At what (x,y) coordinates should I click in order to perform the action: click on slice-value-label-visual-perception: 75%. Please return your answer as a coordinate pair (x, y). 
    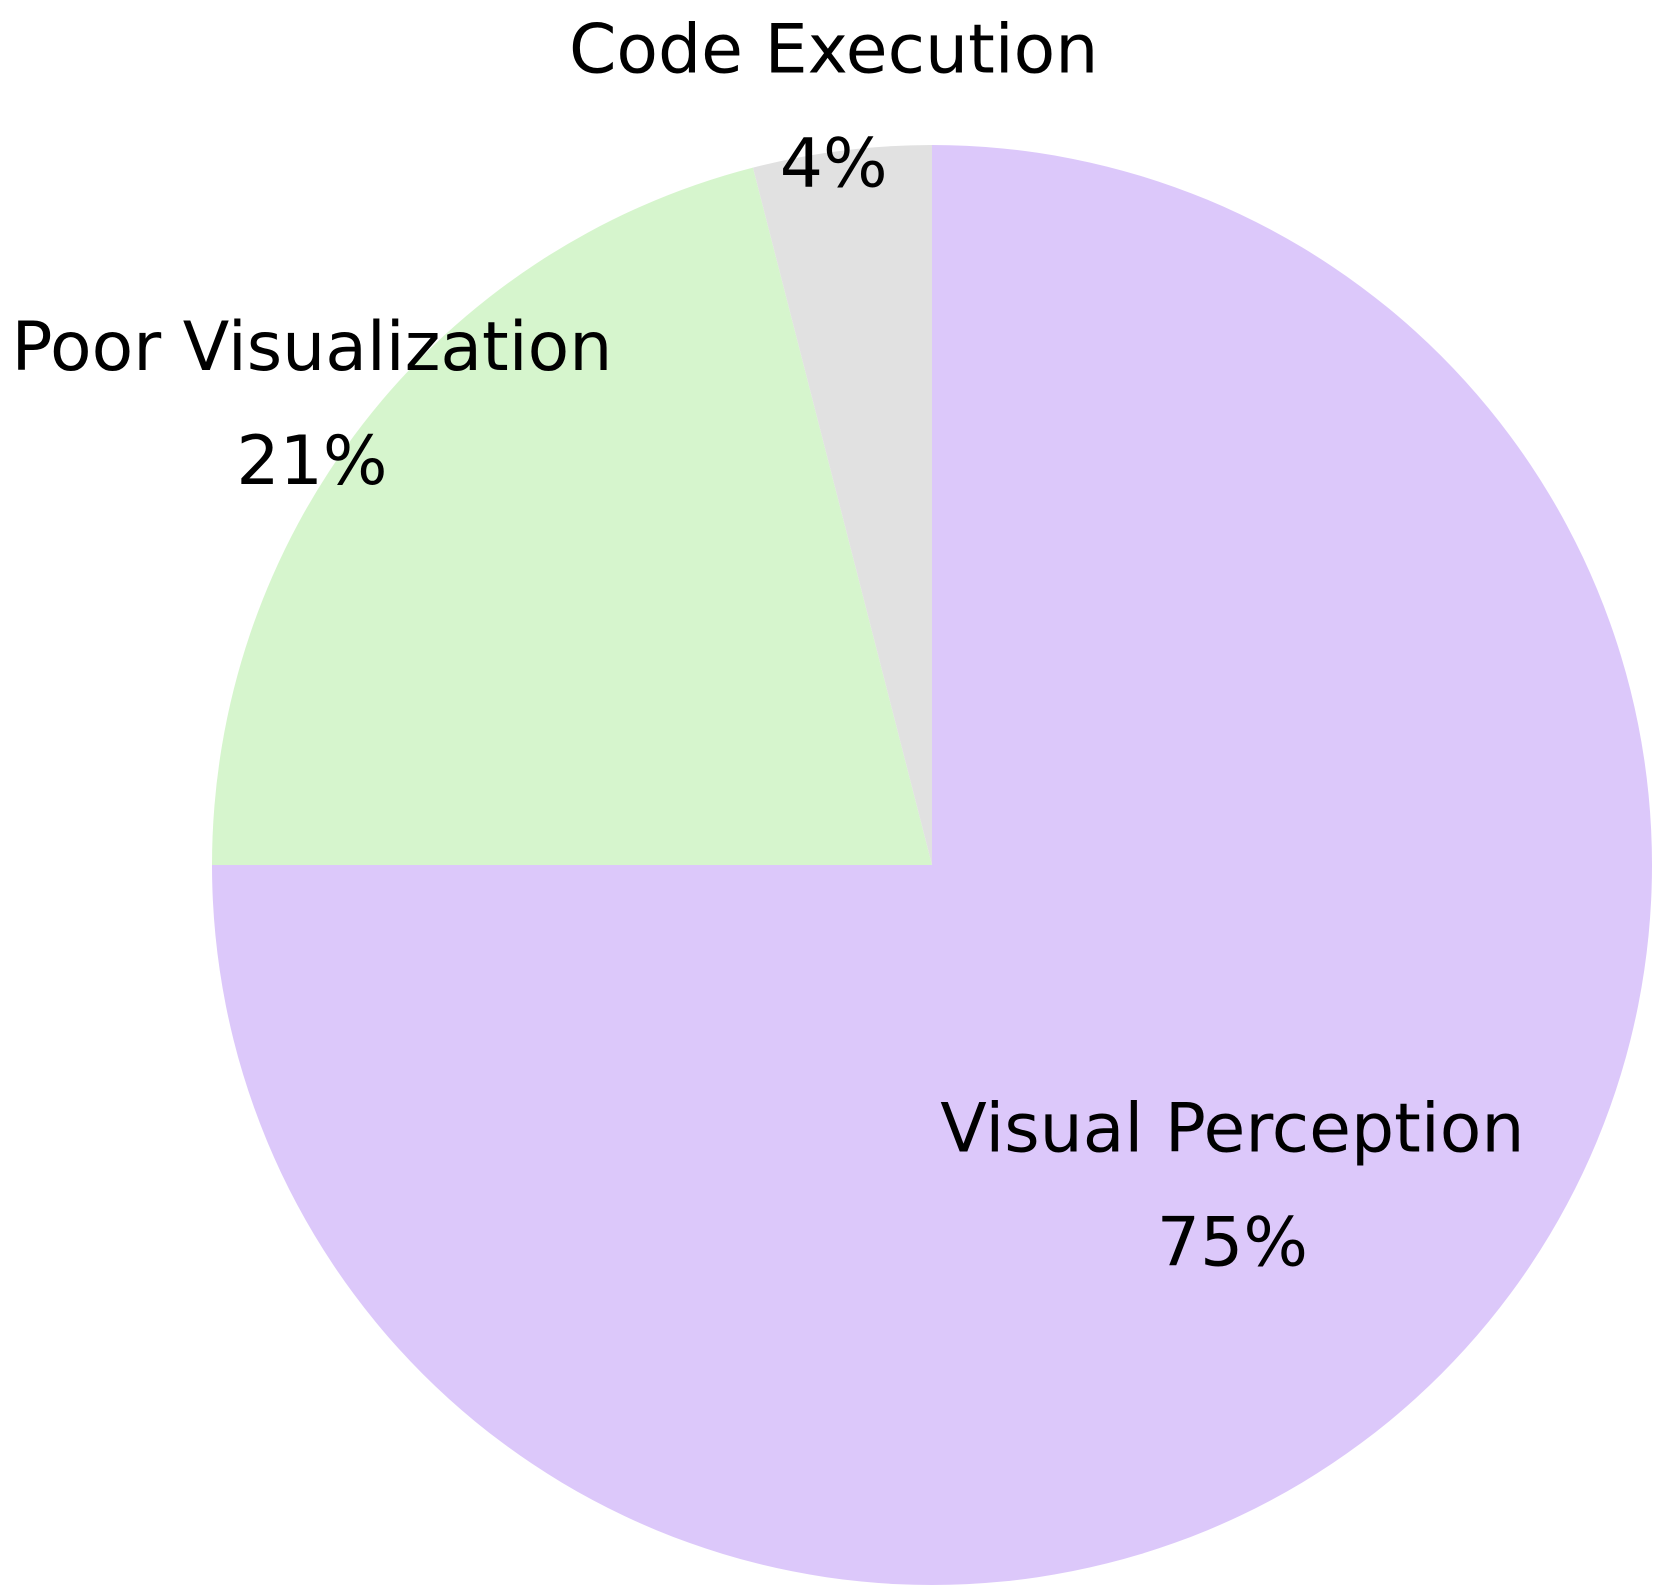
    Looking at the image, I should click on (1232, 1242).